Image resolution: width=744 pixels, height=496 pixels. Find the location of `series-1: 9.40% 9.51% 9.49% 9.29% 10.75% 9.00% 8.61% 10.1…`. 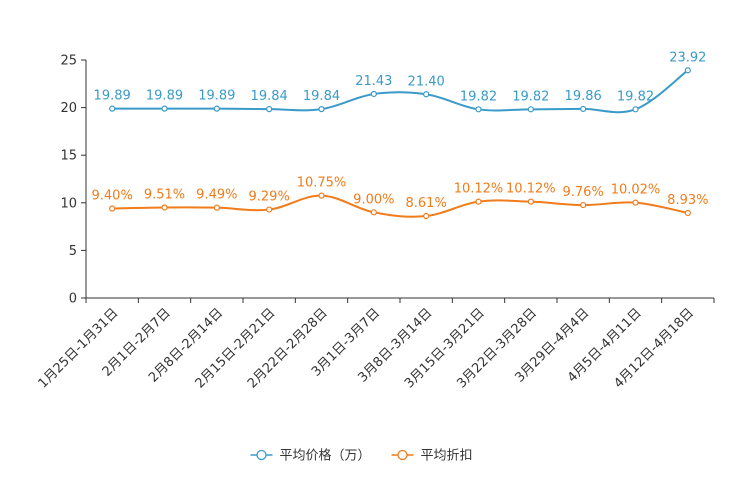

series-1: 9.40% 9.51% 9.49% 9.29% 10.75% 9.00% 8.61% 10.1… is located at coordinates (400, 198).